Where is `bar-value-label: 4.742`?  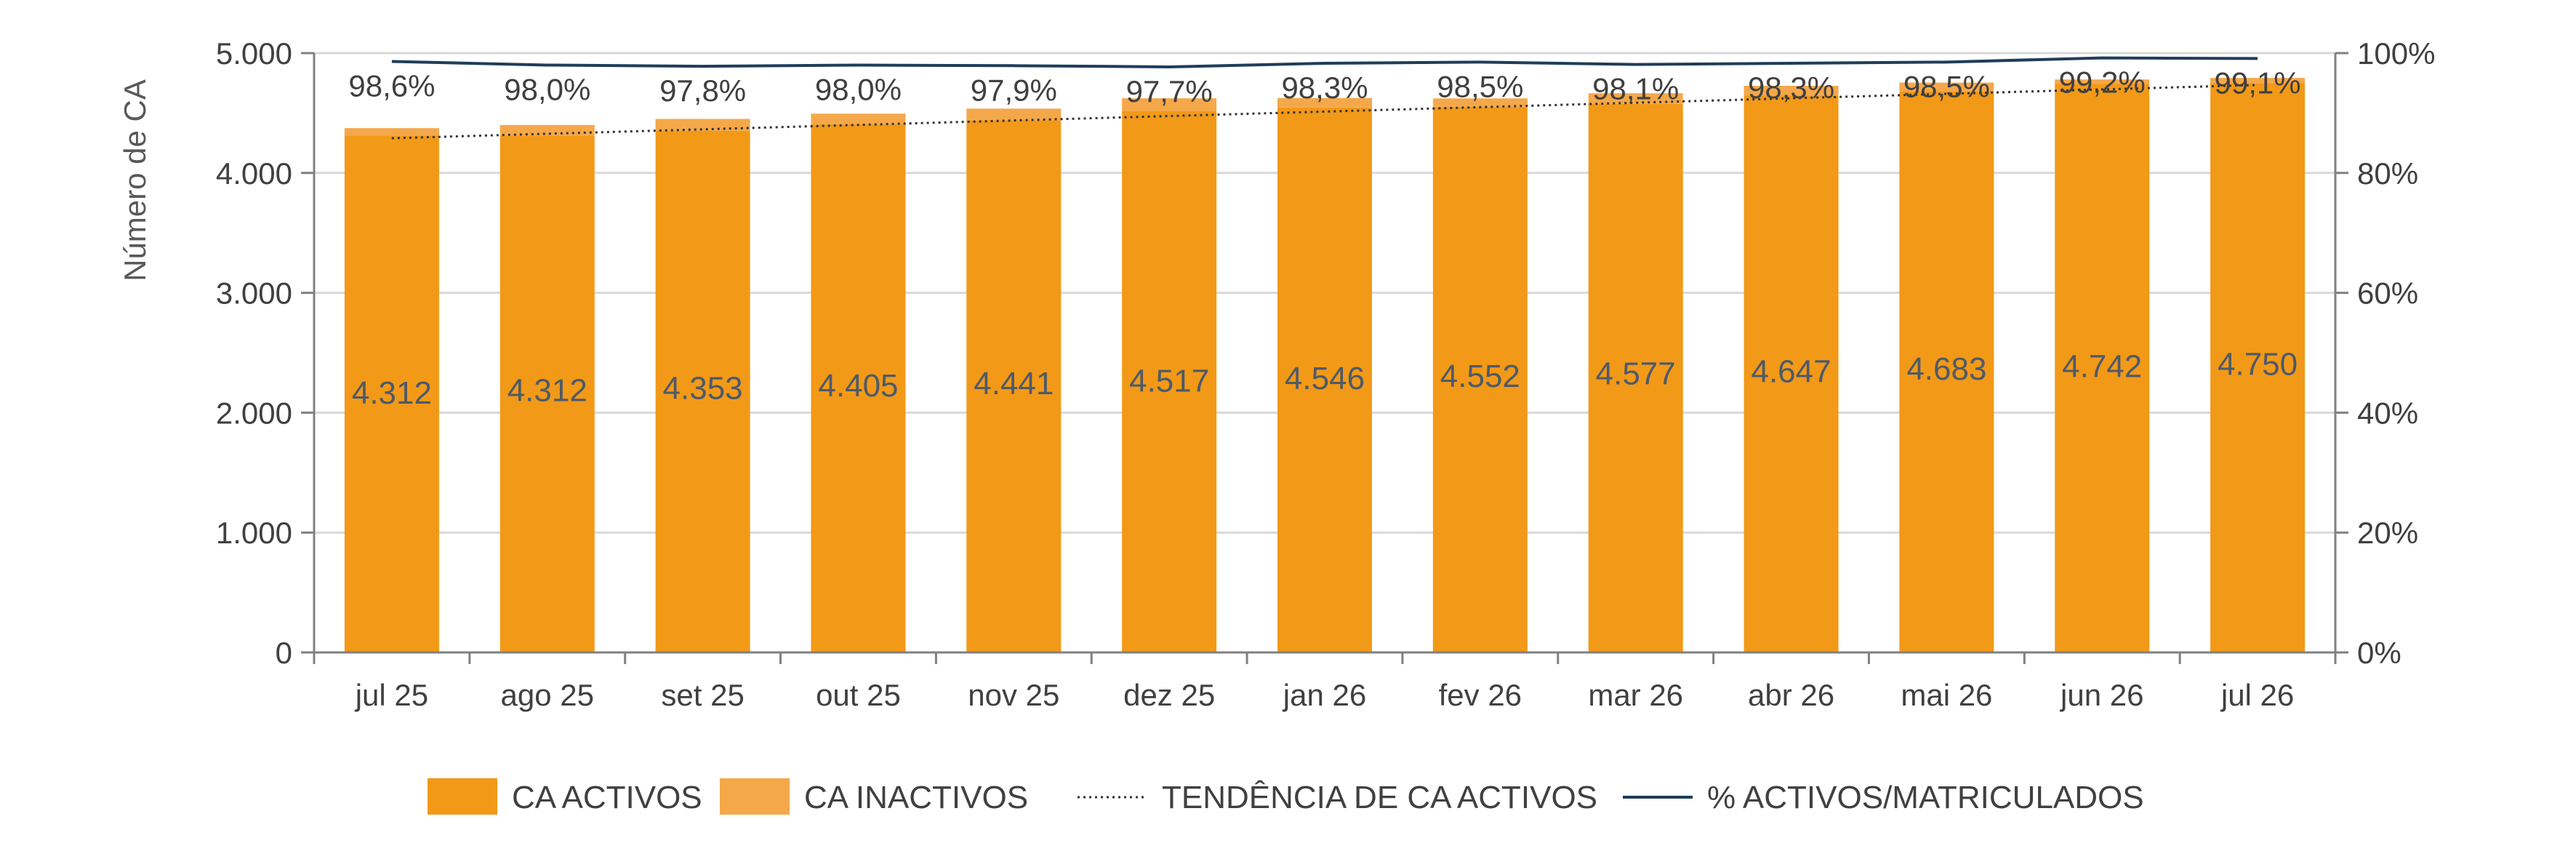
bar-value-label: 4.742 is located at coordinates (2102, 367).